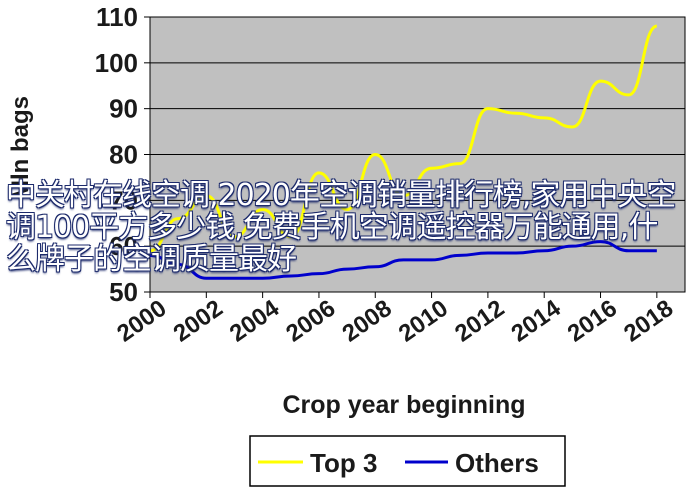 The width and height of the screenshot is (695, 493). I want to click on y-tick-label-80: 80, so click(123, 155).